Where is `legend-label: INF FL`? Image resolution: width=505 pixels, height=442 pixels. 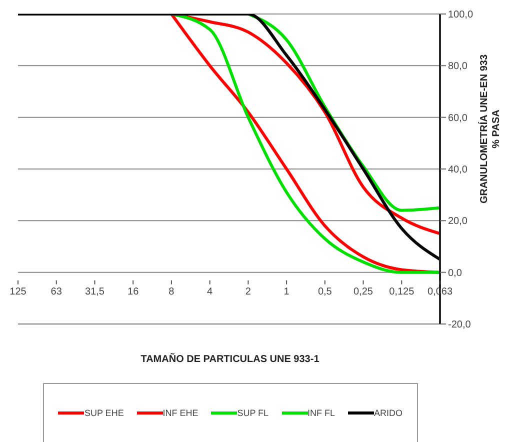 legend-label: INF FL is located at coordinates (322, 413).